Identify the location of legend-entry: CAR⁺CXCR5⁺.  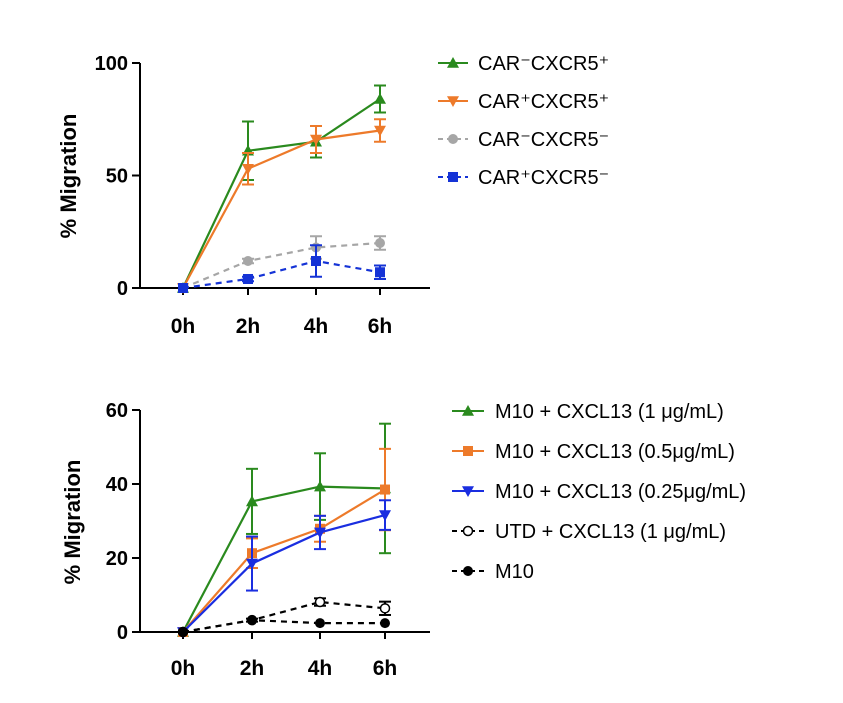
(523, 102).